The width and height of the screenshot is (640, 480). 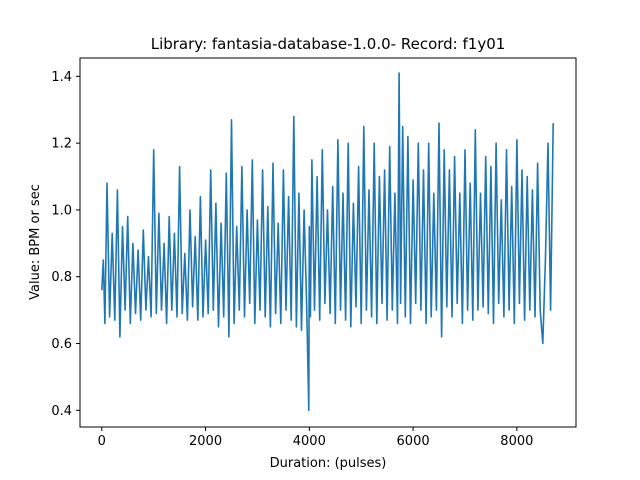 What do you see at coordinates (413, 441) in the screenshot?
I see `x-tick-label: 6000` at bounding box center [413, 441].